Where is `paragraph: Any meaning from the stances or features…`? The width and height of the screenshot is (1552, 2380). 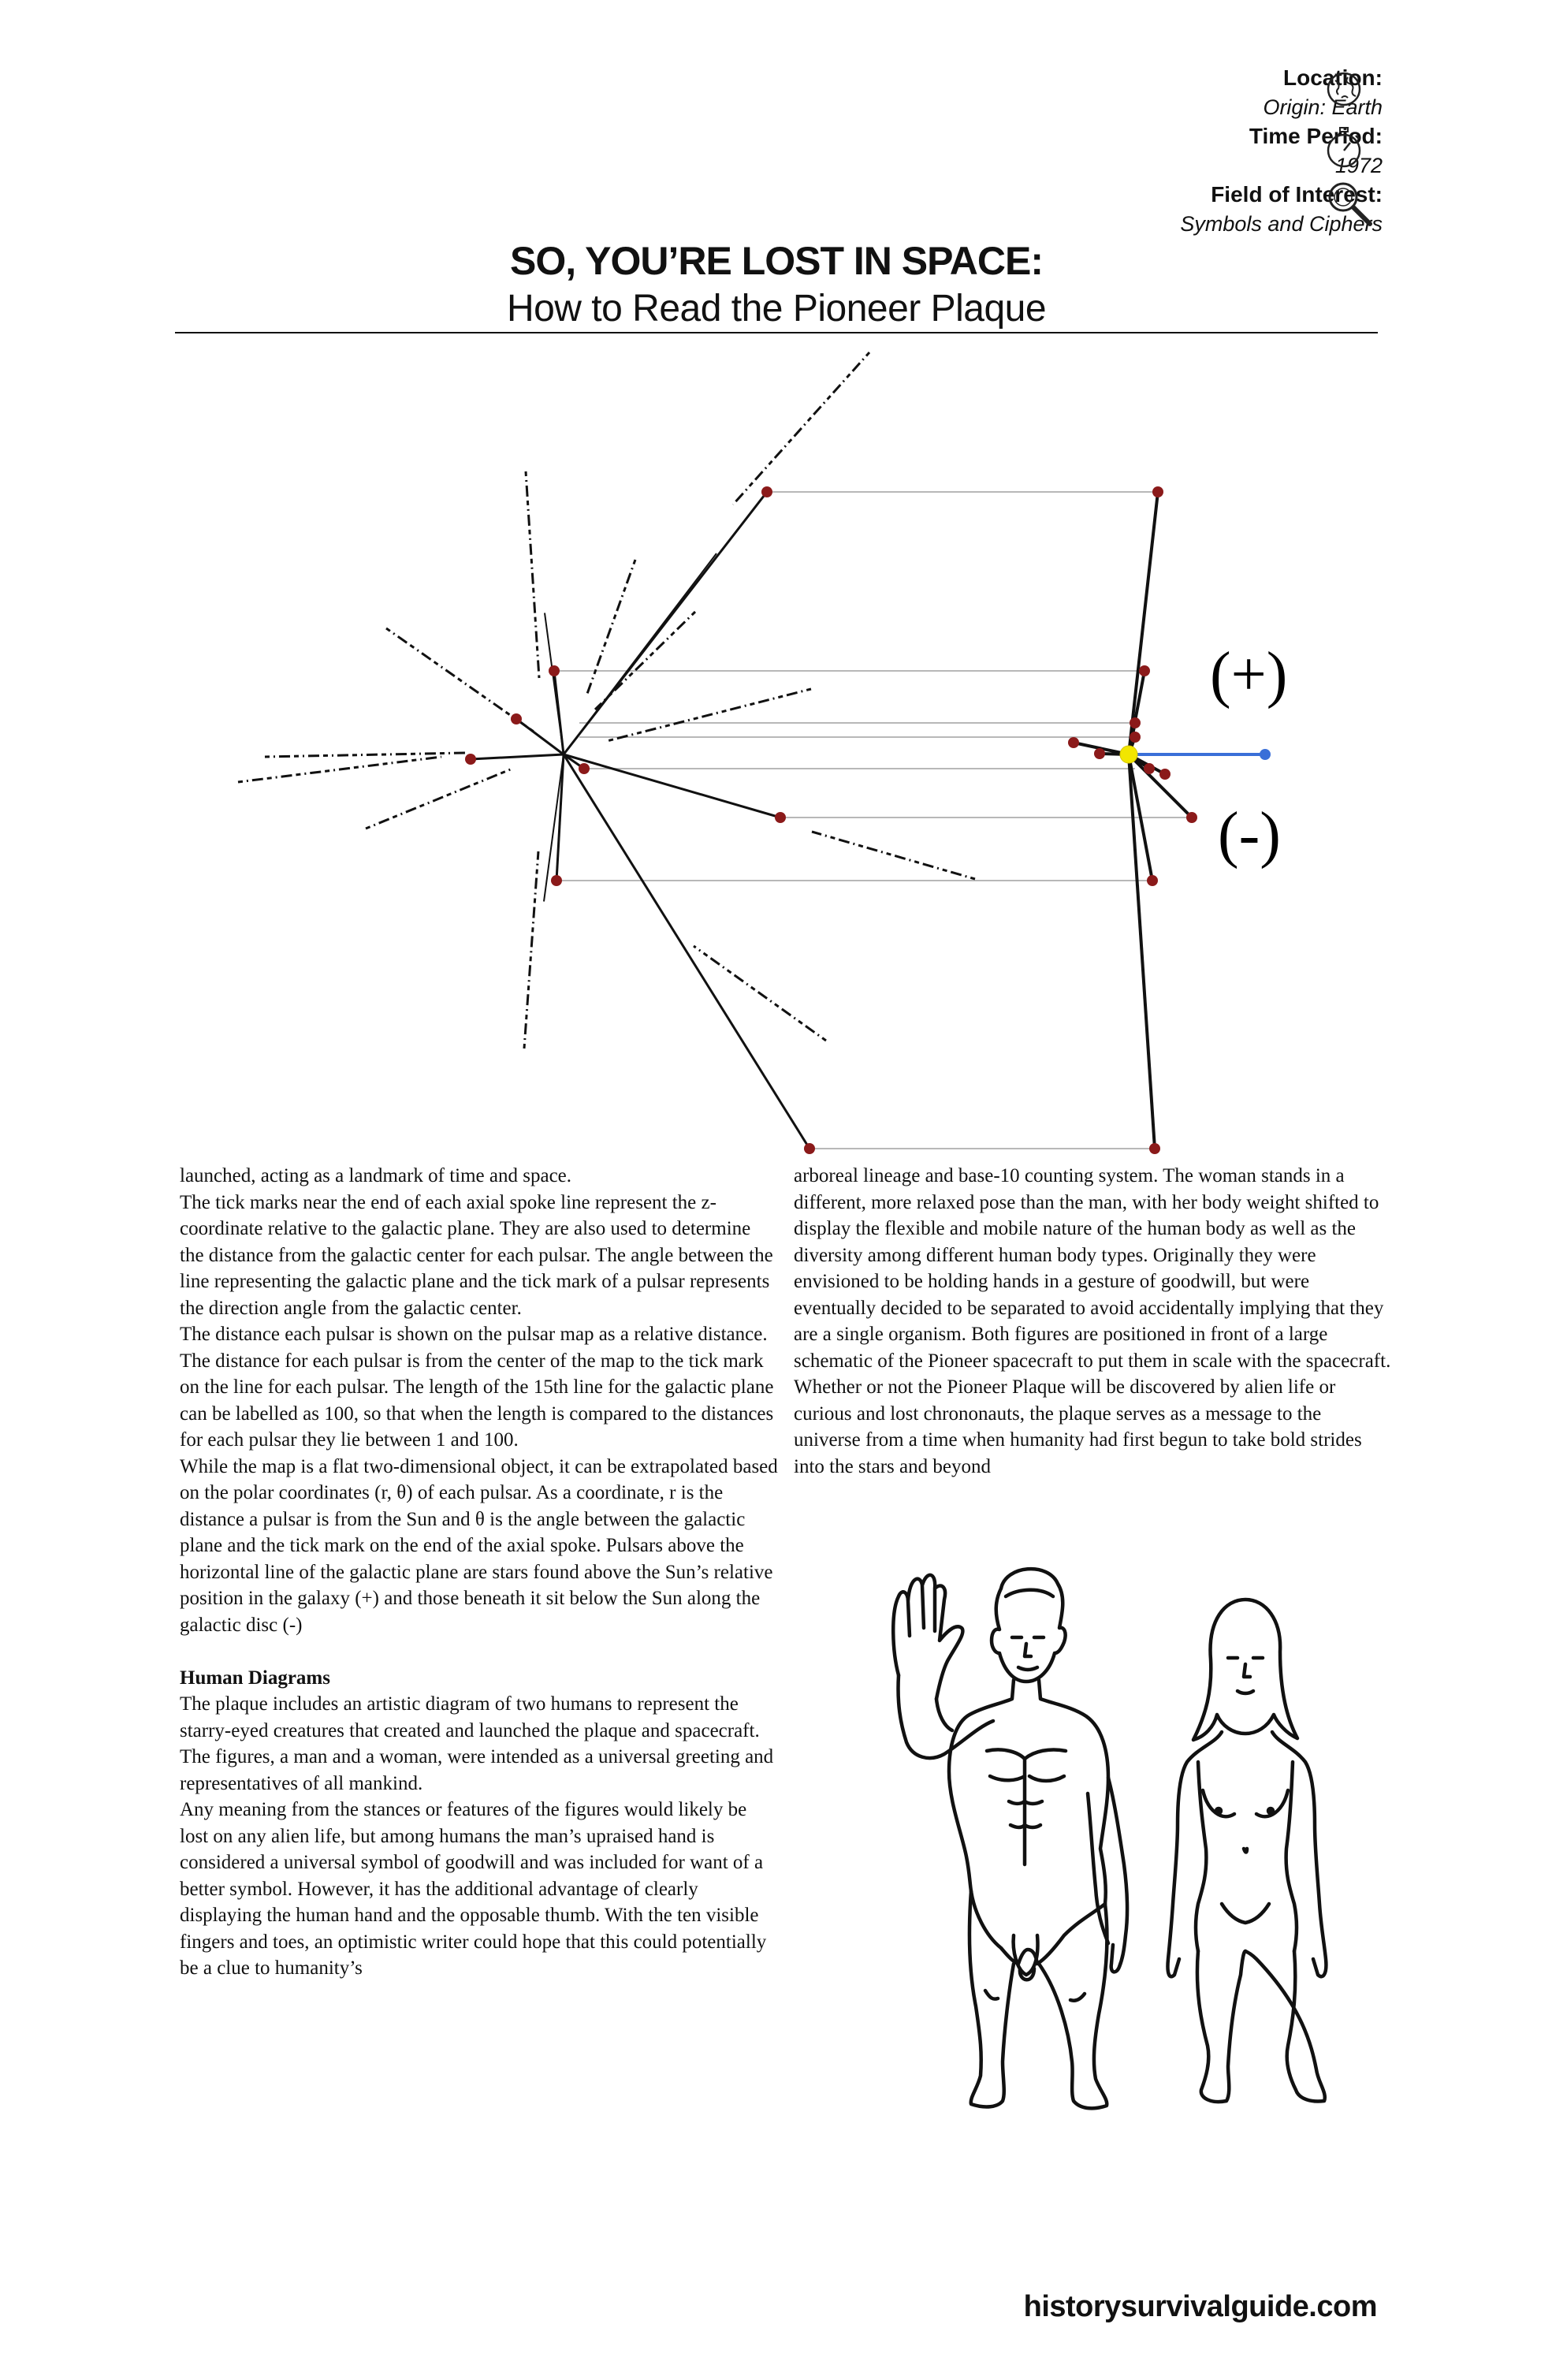
paragraph: Any meaning from the stances or features… is located at coordinates (473, 1889).